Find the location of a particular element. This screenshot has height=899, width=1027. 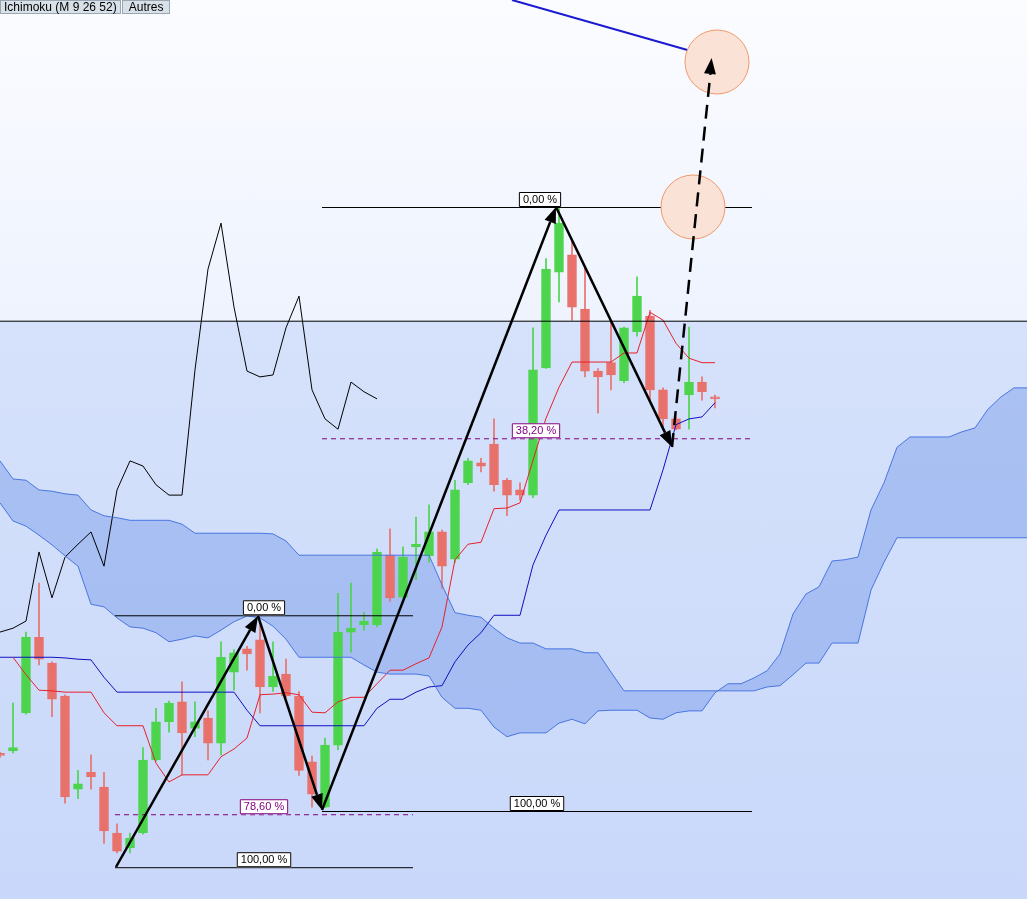

annotation: 38,20 % is located at coordinates (536, 430).